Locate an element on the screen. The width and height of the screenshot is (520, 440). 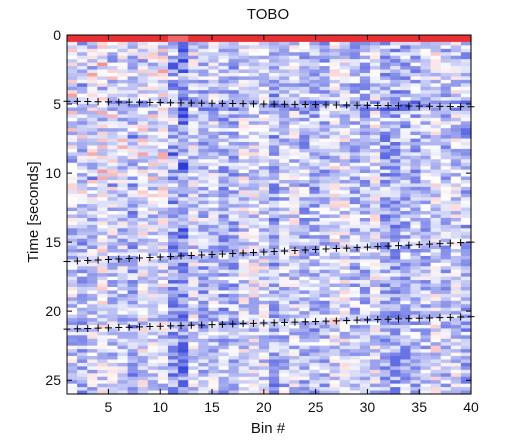
pick-marker is located at coordinates (140, 258).